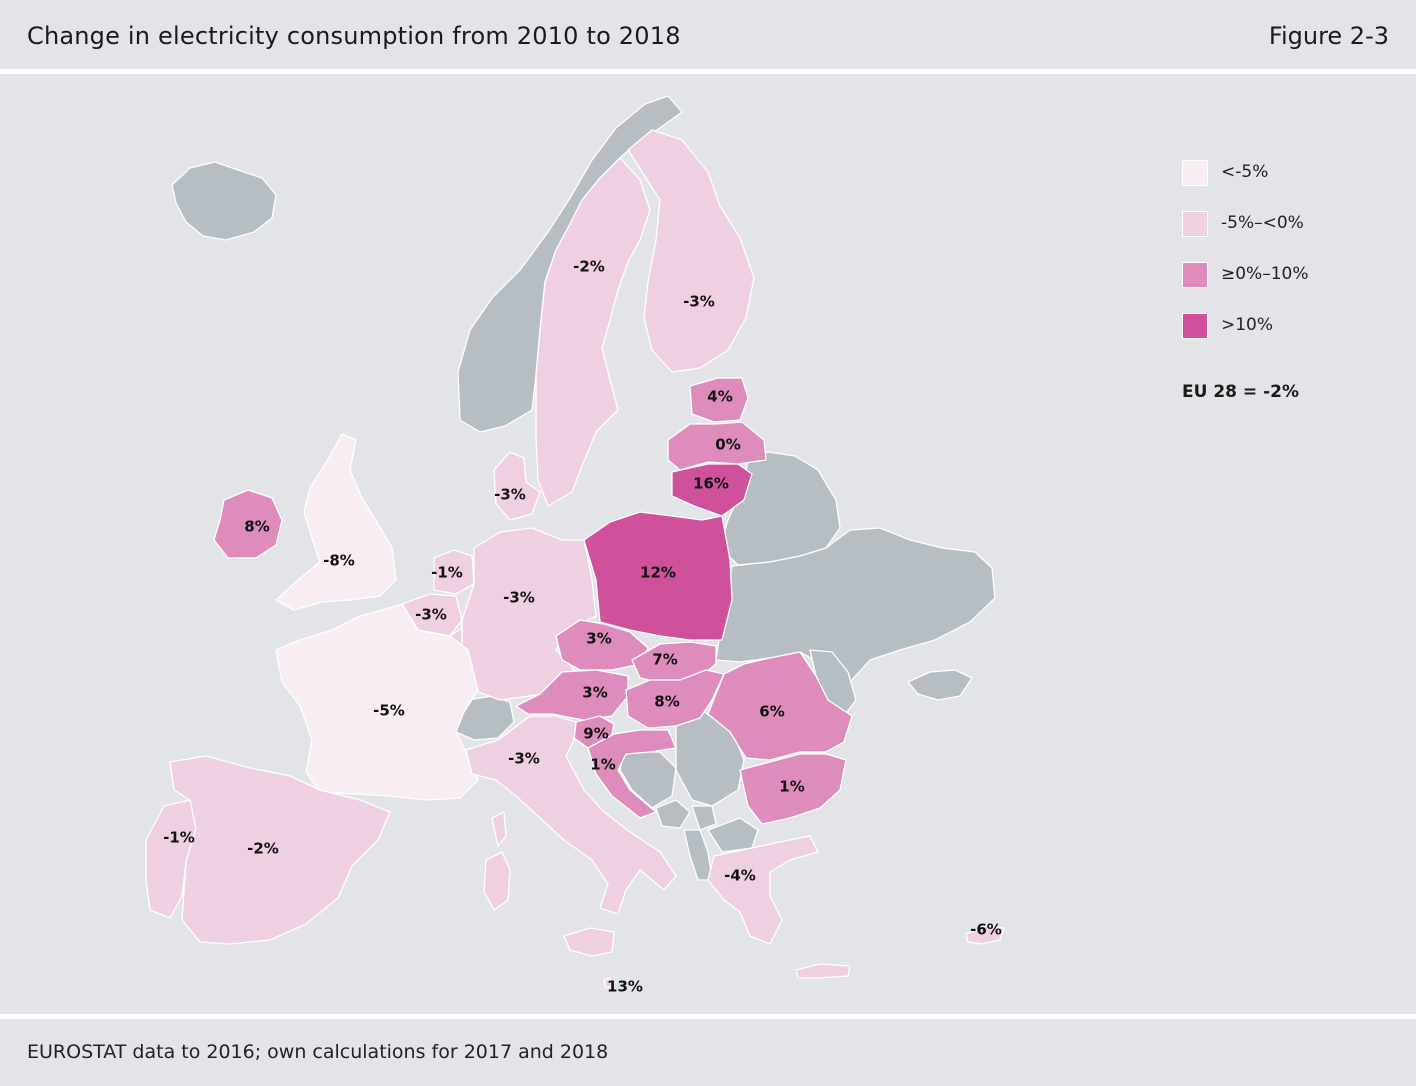 Image resolution: width=1416 pixels, height=1086 pixels. Describe the element at coordinates (224, 201) in the screenshot. I see `country-iceland` at that location.